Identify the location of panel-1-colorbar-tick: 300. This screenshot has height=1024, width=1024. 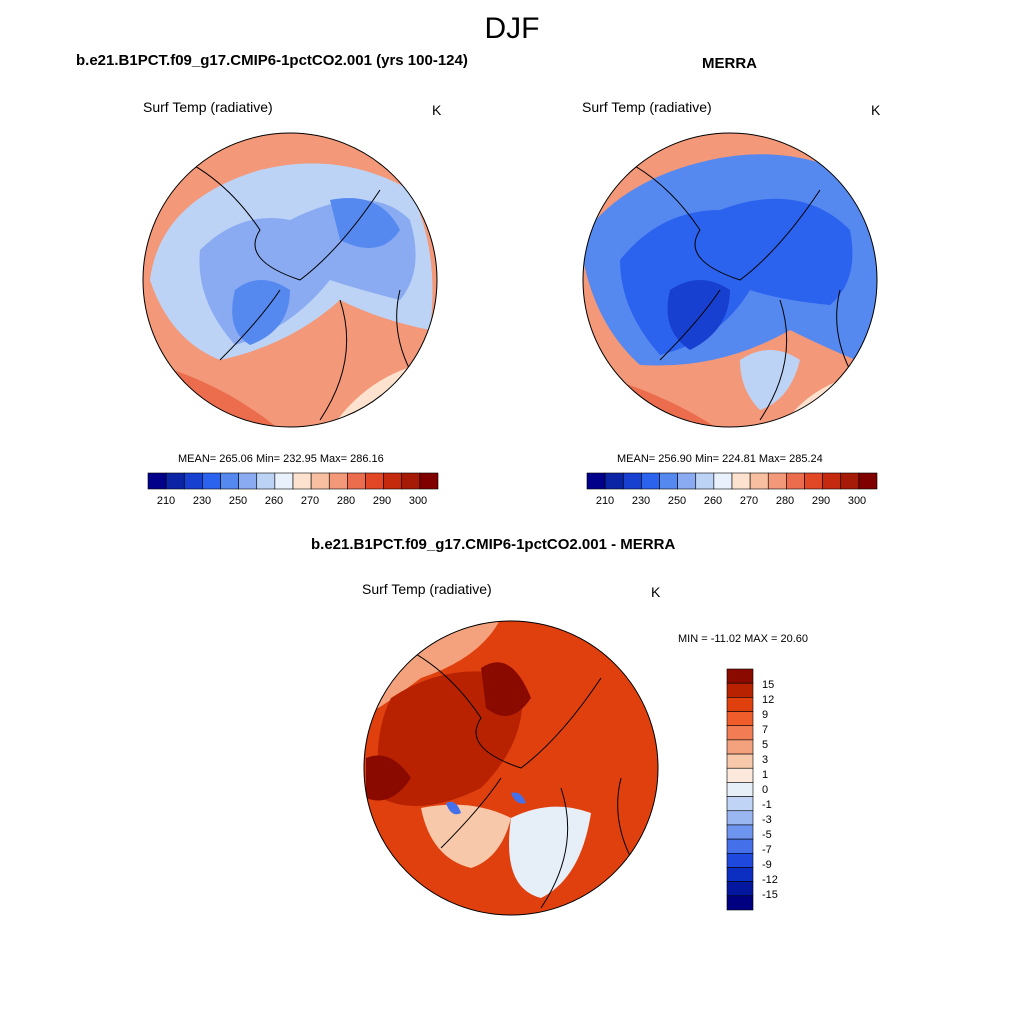
(418, 501).